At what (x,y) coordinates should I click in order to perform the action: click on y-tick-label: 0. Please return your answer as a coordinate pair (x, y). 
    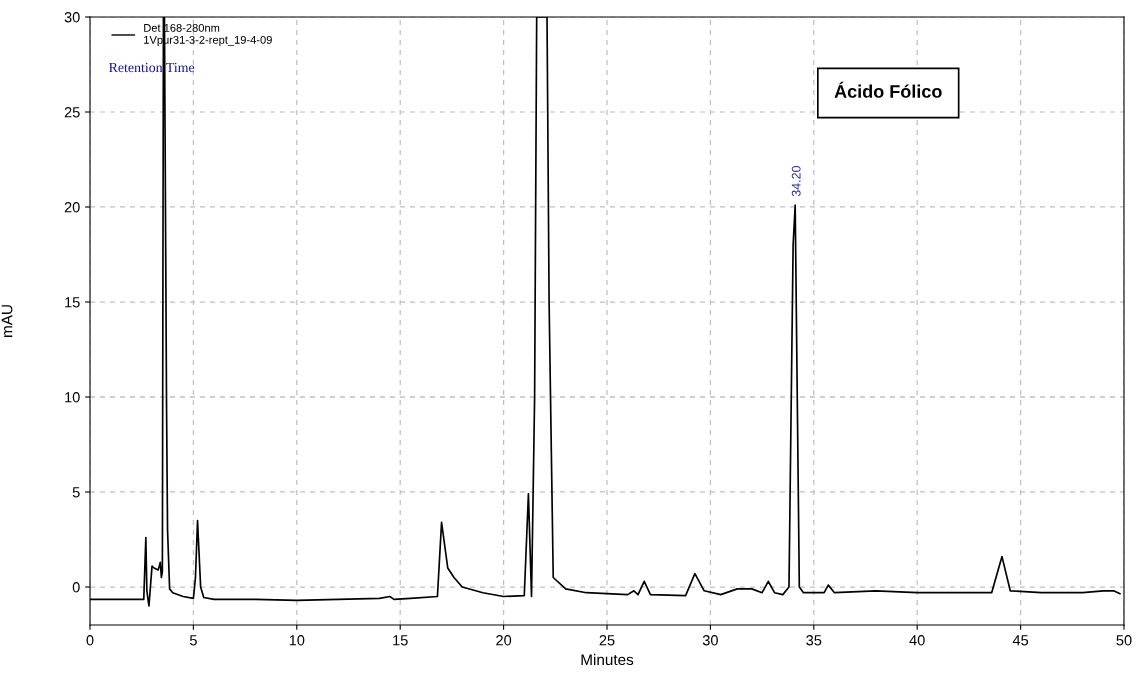
    Looking at the image, I should click on (76, 587).